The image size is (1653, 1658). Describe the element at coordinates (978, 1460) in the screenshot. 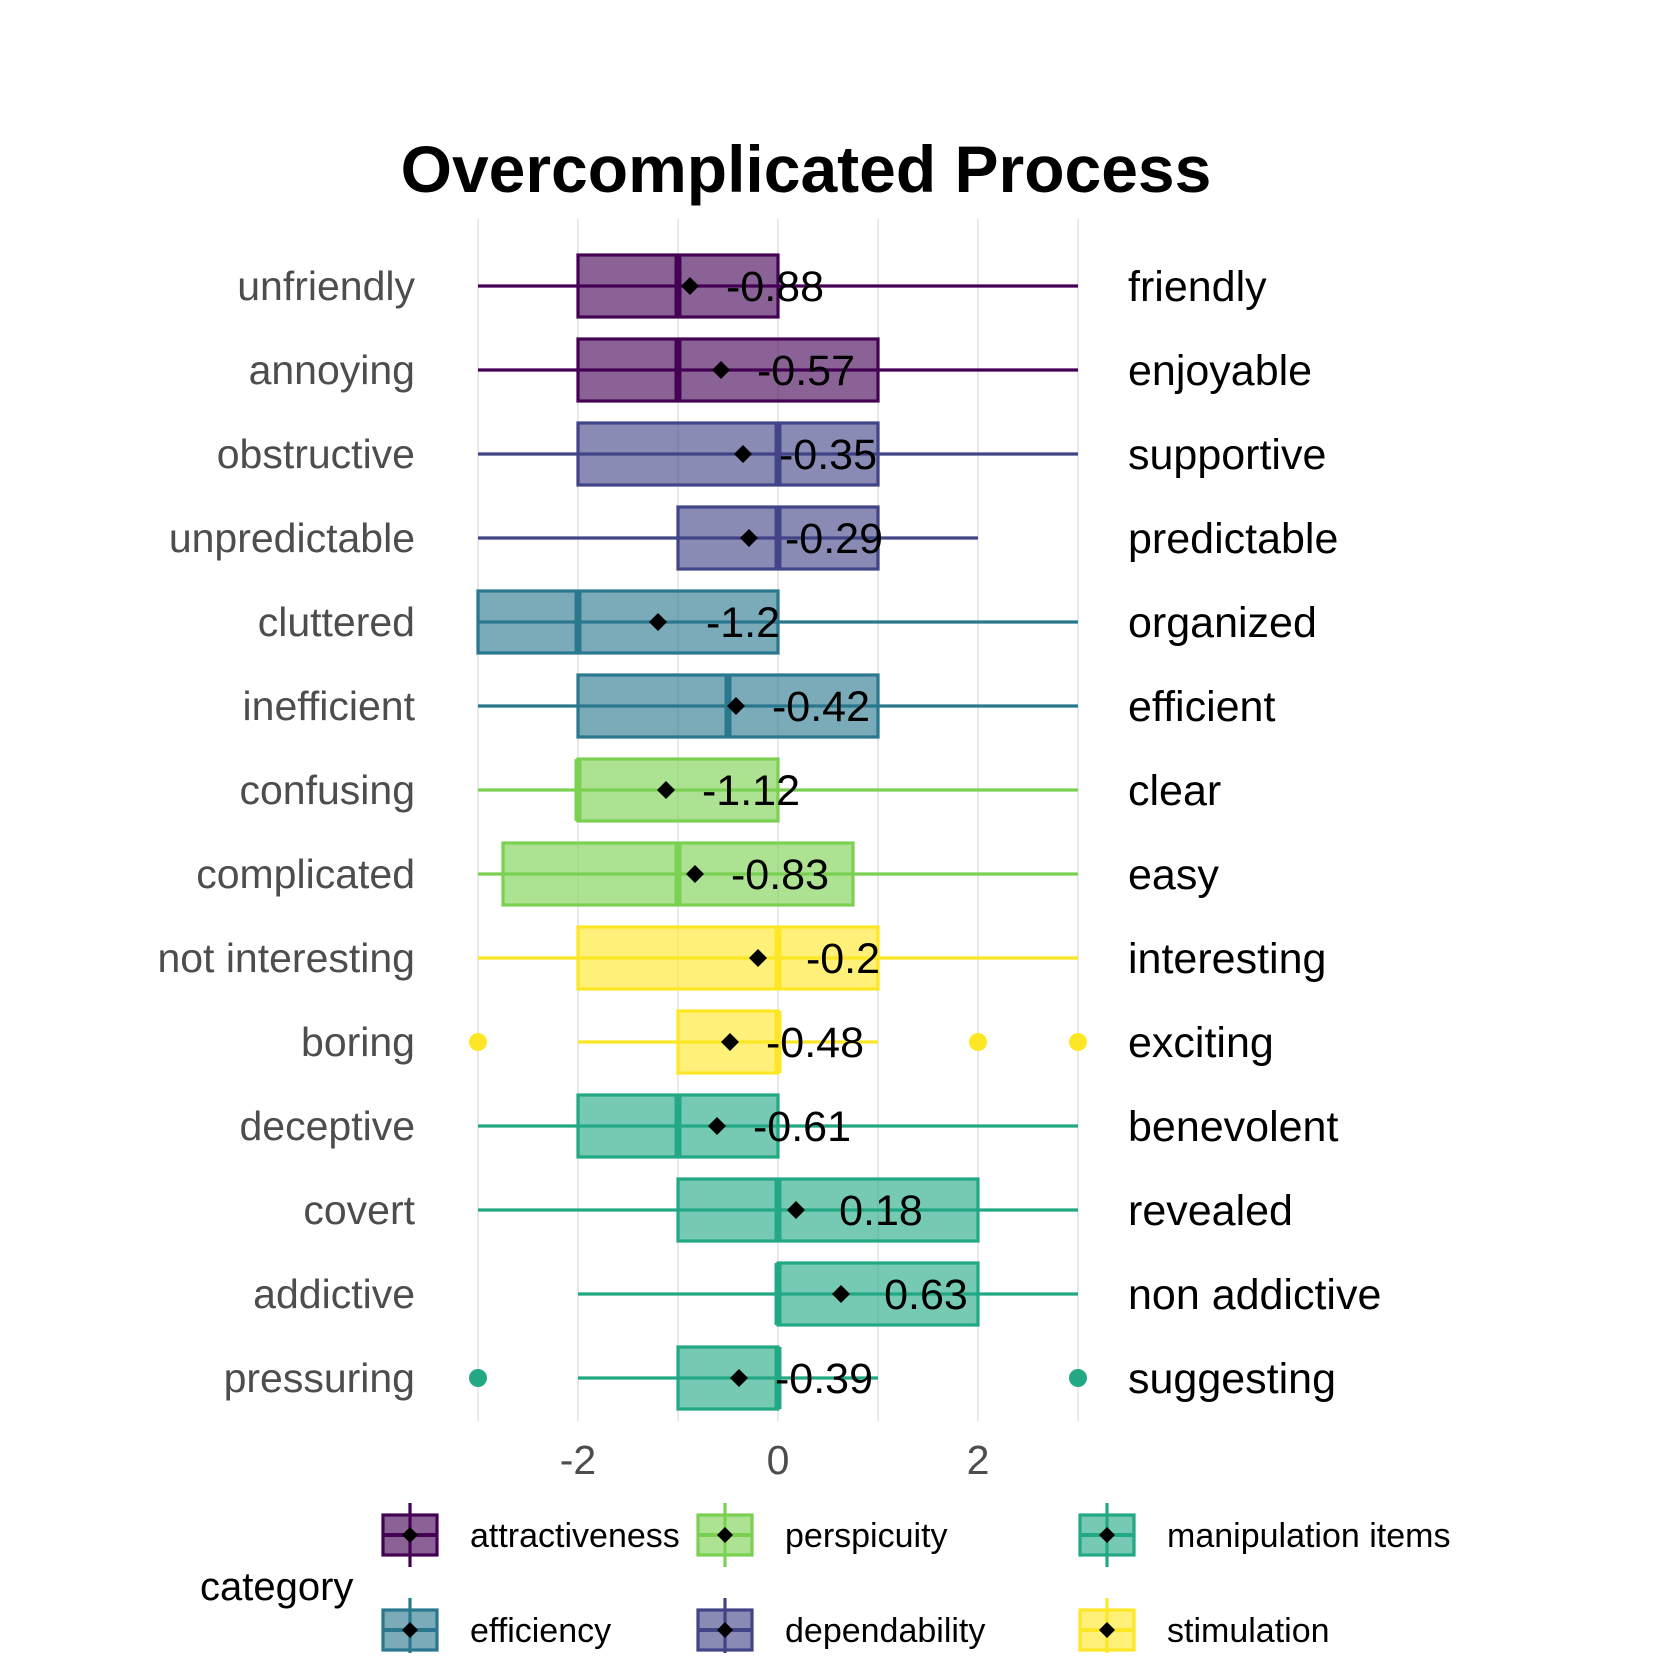

I see `x-tick-label: 2` at that location.